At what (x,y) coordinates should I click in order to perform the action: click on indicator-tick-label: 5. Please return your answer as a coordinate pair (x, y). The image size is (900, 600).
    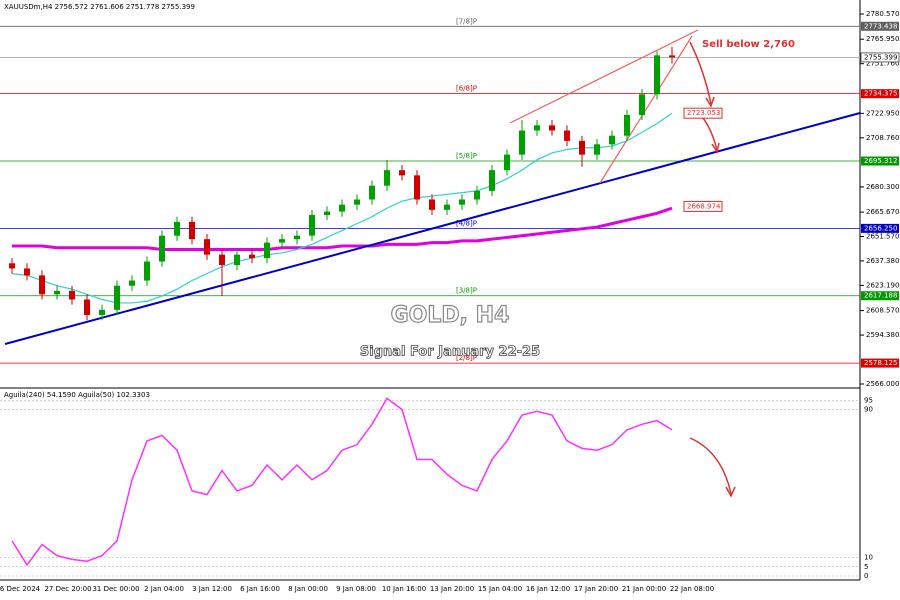
    Looking at the image, I should click on (866, 567).